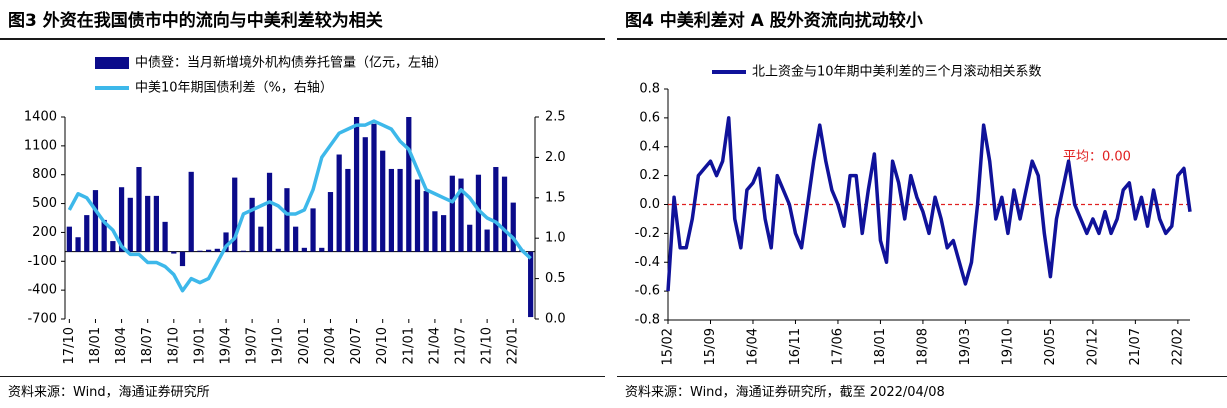  Describe the element at coordinates (1050, 346) in the screenshot. I see `x-tick-label: 20/05` at that location.